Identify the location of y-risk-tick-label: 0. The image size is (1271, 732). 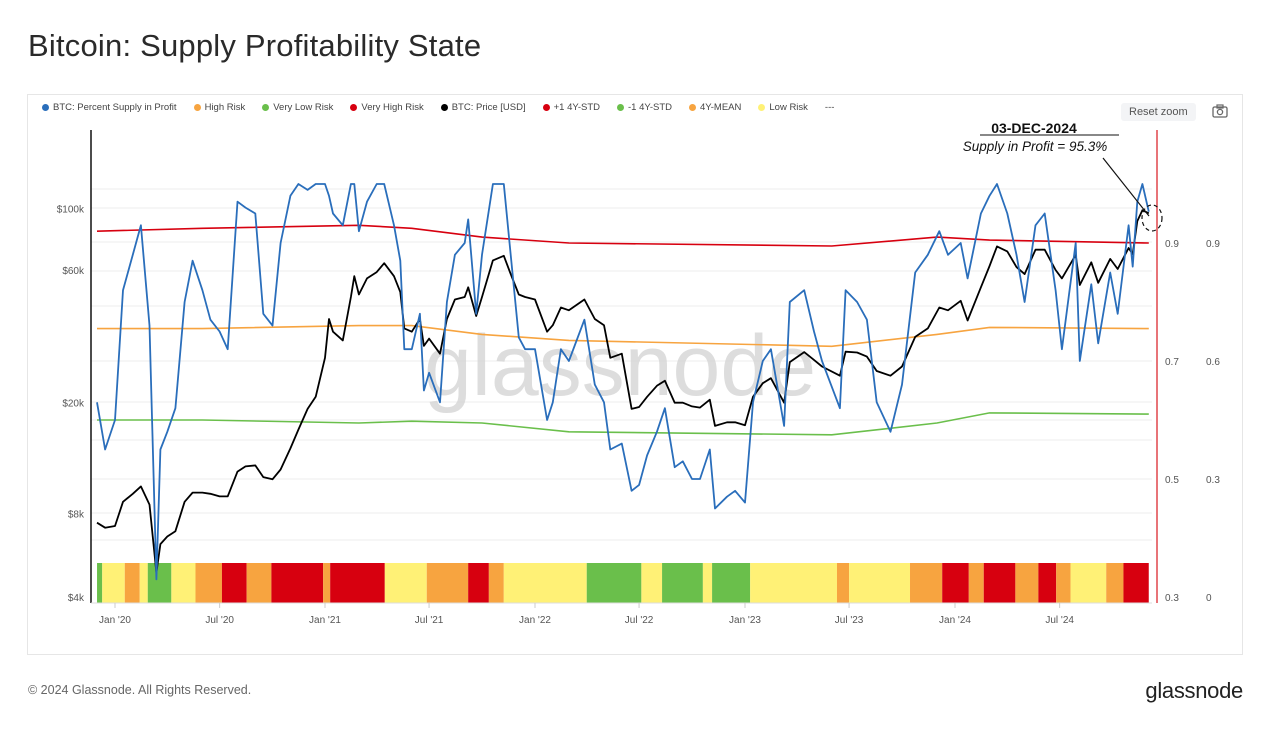
(1209, 598).